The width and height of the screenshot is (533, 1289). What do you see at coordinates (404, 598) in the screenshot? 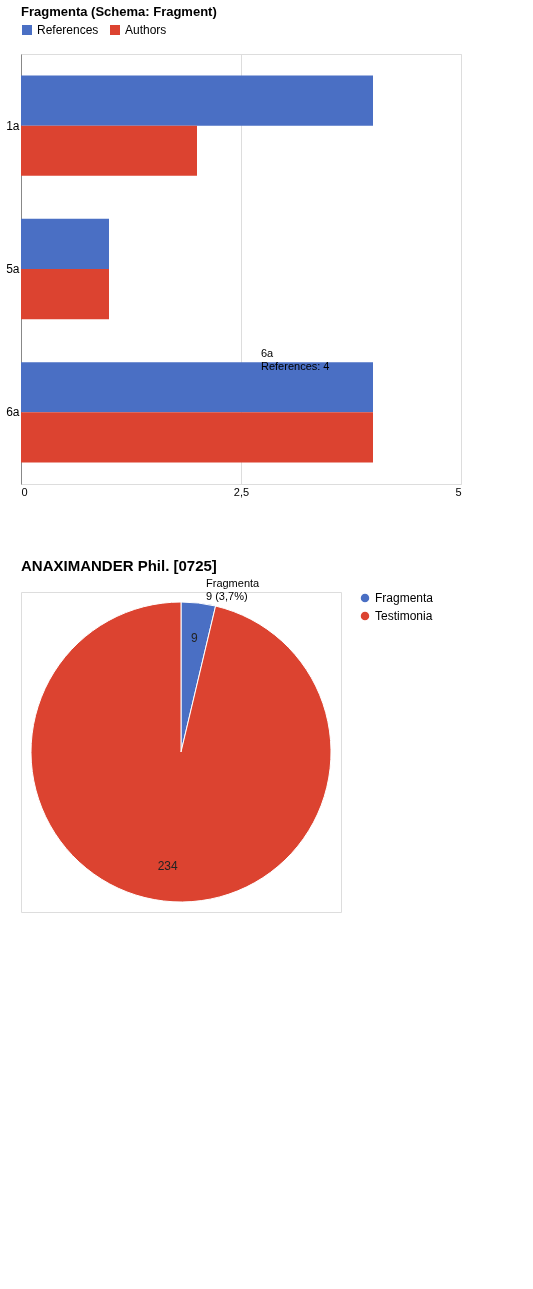
I see `legend-label: Fragmenta` at bounding box center [404, 598].